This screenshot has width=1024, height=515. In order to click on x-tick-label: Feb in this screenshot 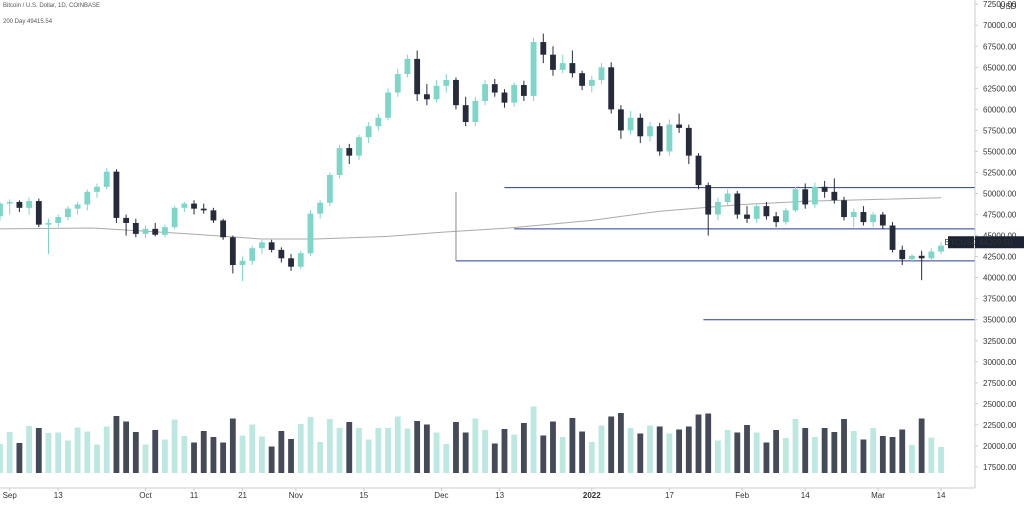, I will do `click(742, 495)`.